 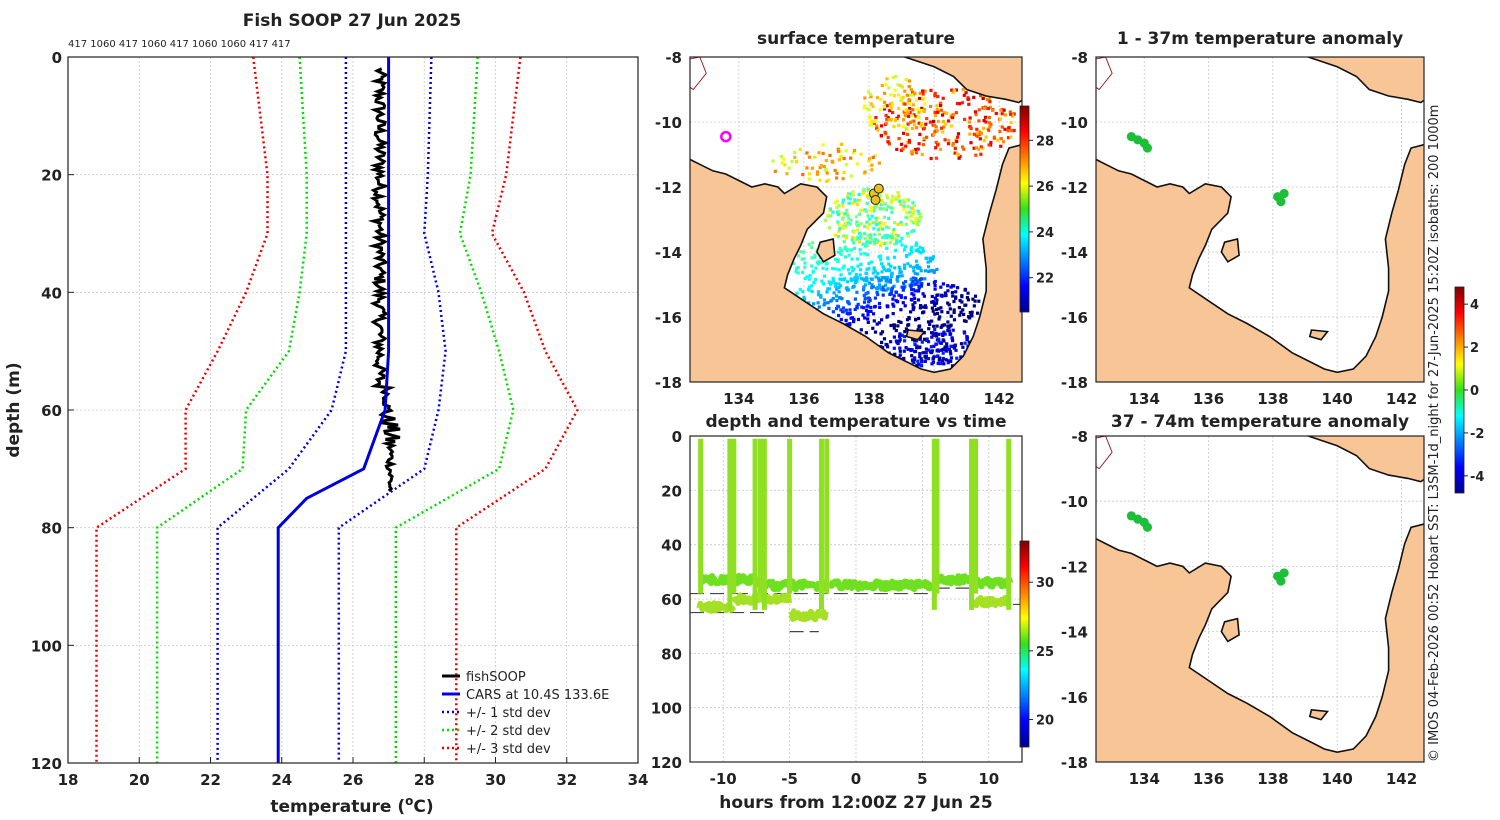 I want to click on profile-y-ticks: 0 20 40 60 80 100 120, so click(x=52, y=411).